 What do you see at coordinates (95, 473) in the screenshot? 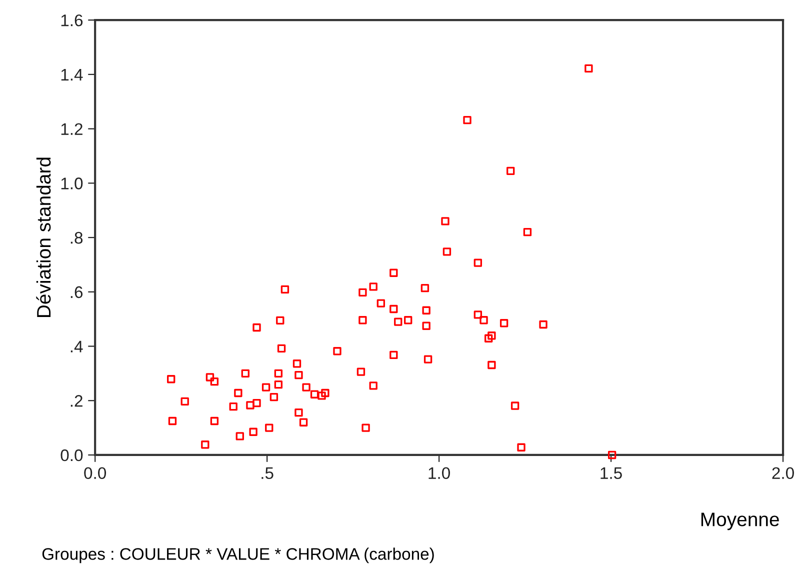
I see `x-tick-label: 0.0` at bounding box center [95, 473].